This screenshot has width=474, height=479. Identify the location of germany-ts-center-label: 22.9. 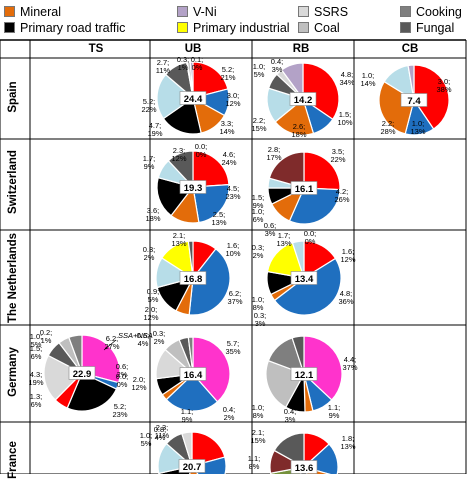
(82, 374).